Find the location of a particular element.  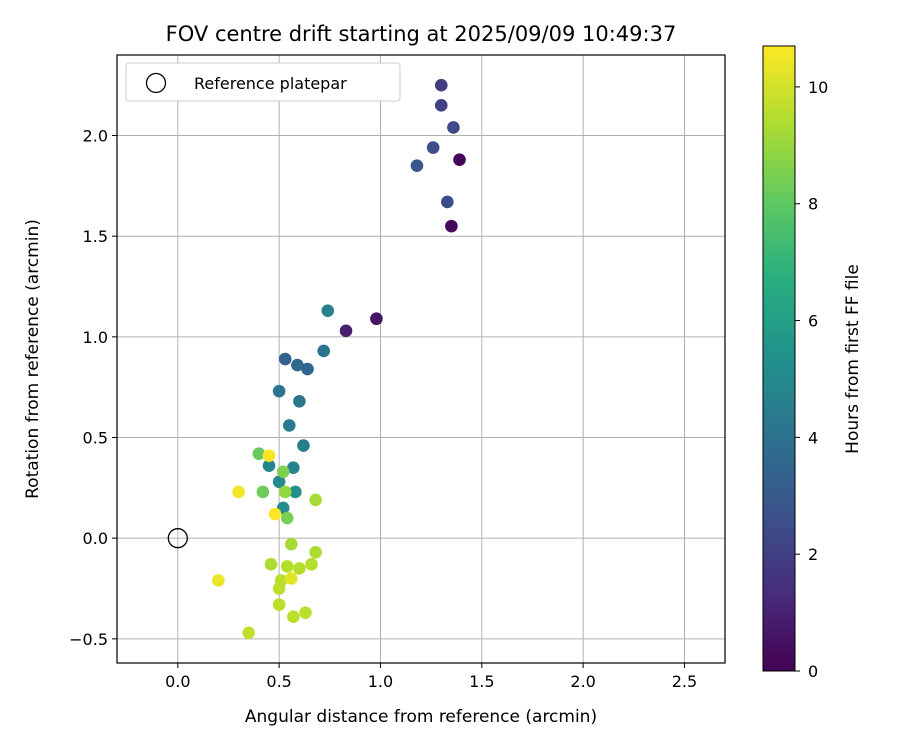

colorbar-tick-label: 8 is located at coordinates (813, 204).